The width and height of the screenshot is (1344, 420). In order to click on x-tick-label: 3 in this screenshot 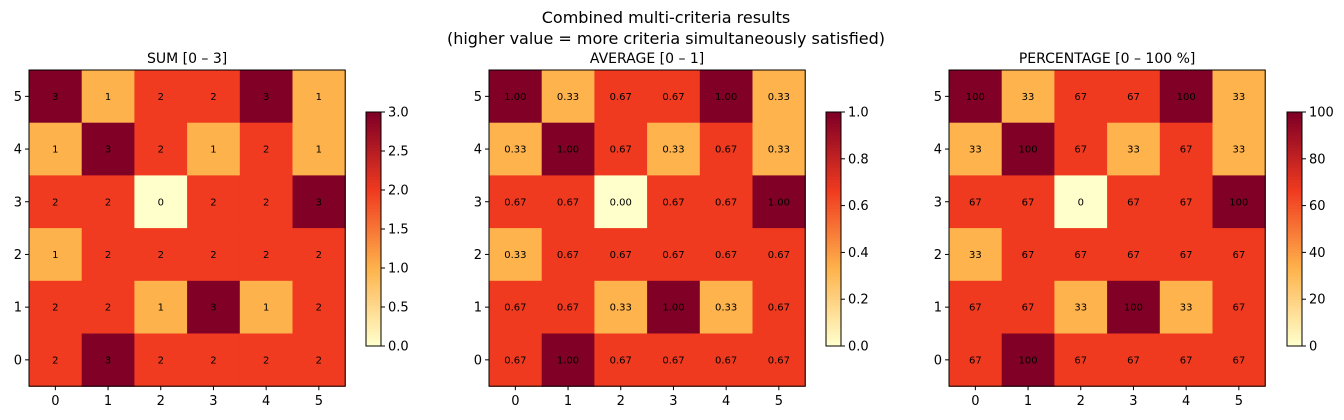, I will do `click(1133, 401)`.